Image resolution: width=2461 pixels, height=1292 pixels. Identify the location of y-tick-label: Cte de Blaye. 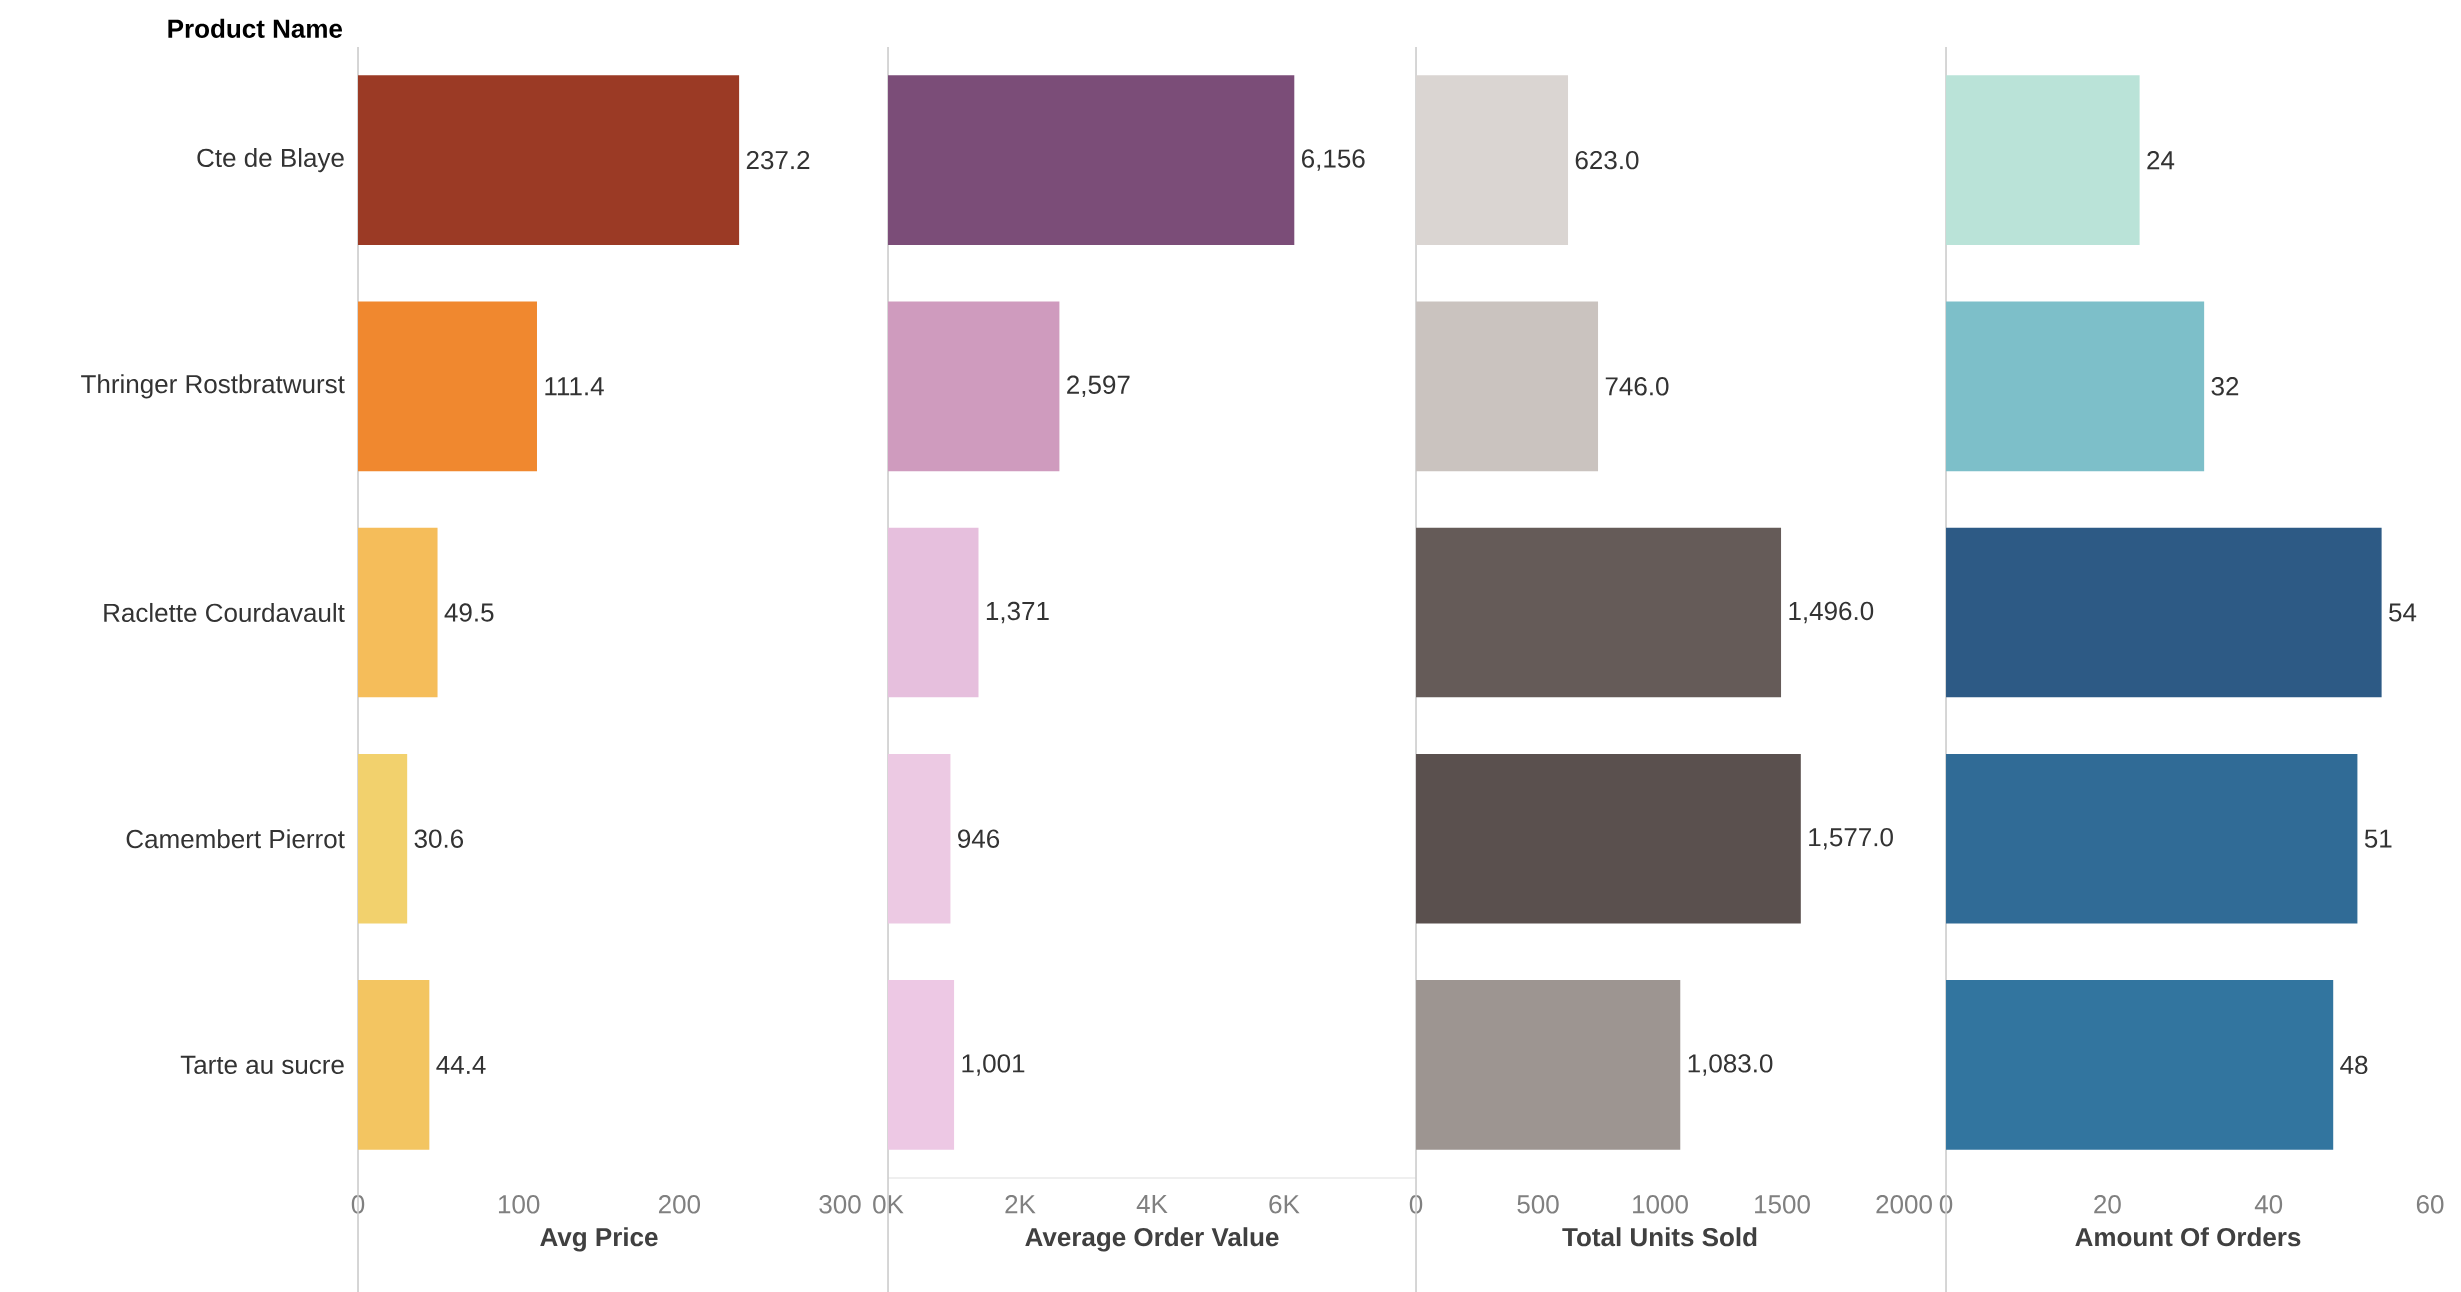
(270, 160).